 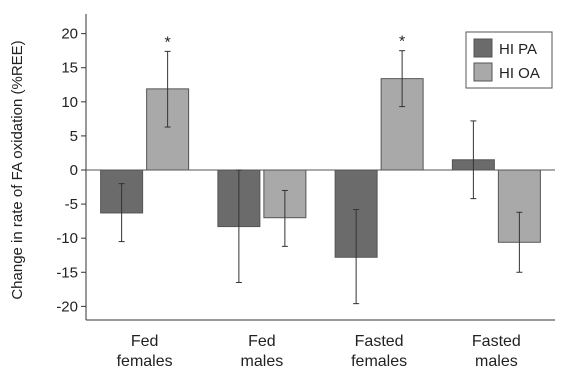 What do you see at coordinates (71, 204) in the screenshot?
I see `y-tick-label: -5` at bounding box center [71, 204].